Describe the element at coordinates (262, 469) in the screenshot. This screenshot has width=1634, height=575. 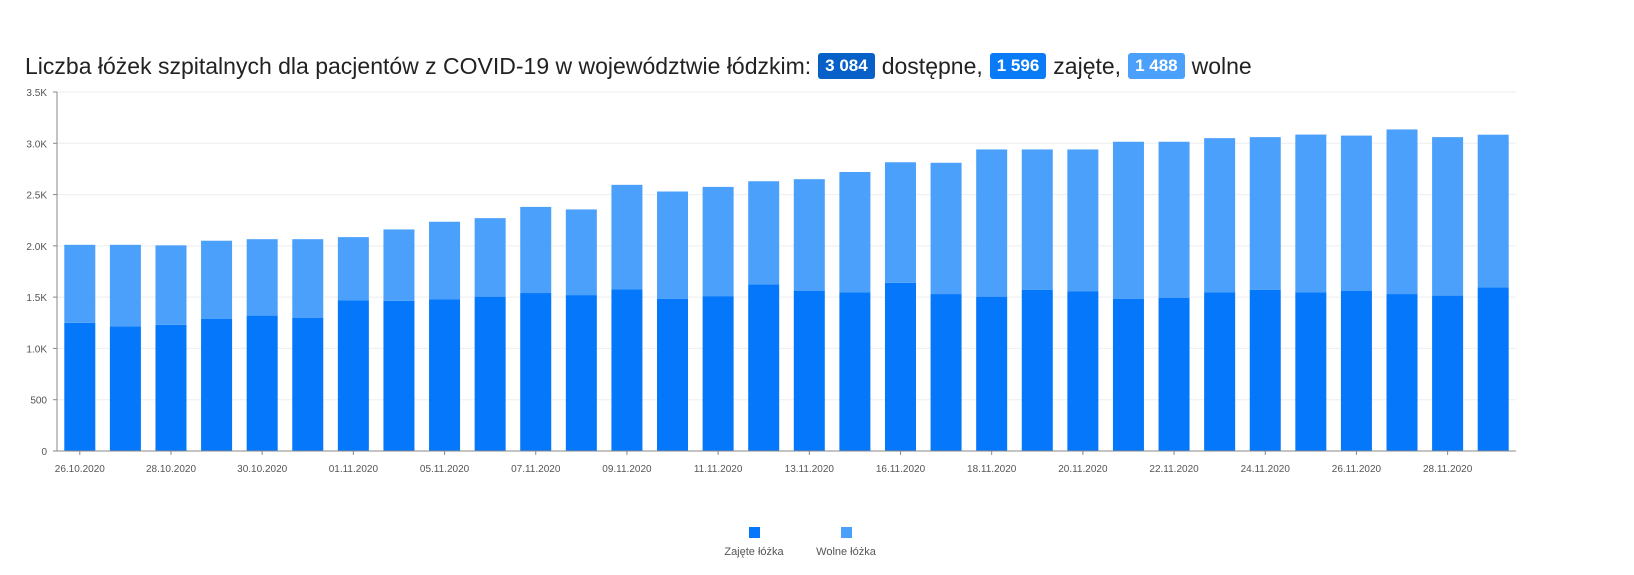
I see `x-tick-label: 30.10.2020` at that location.